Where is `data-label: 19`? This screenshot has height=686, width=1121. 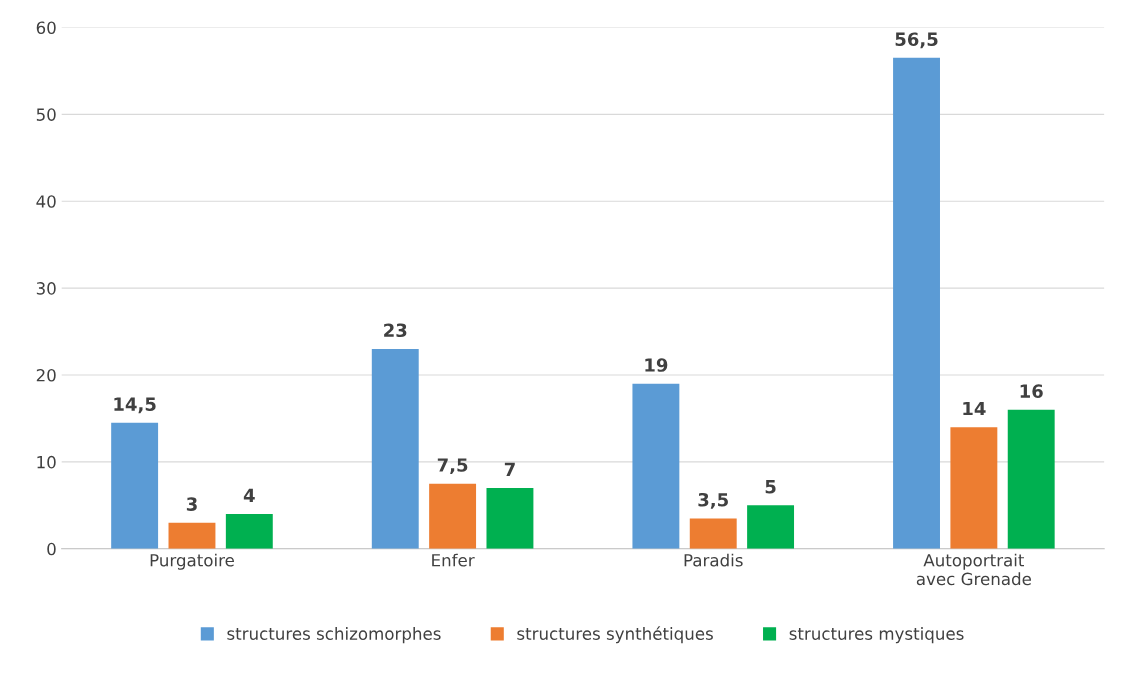 data-label: 19 is located at coordinates (656, 365).